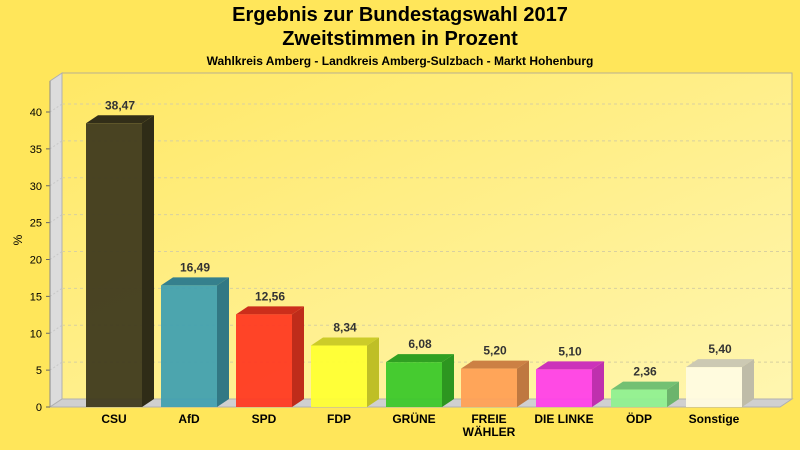 This screenshot has width=800, height=450. Describe the element at coordinates (120, 105) in the screenshot. I see `bar-value-label: 38,47` at that location.